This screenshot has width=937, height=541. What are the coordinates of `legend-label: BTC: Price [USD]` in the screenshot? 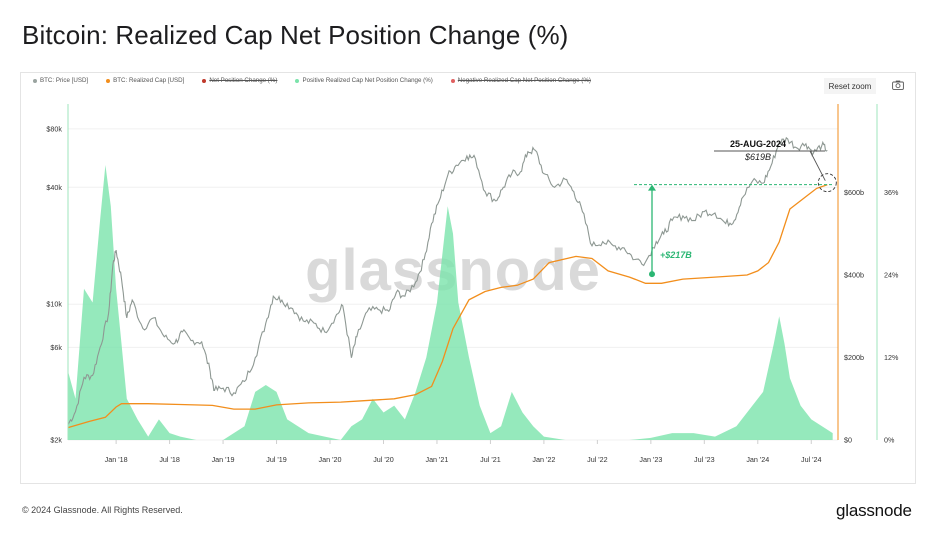 It's located at (64, 80).